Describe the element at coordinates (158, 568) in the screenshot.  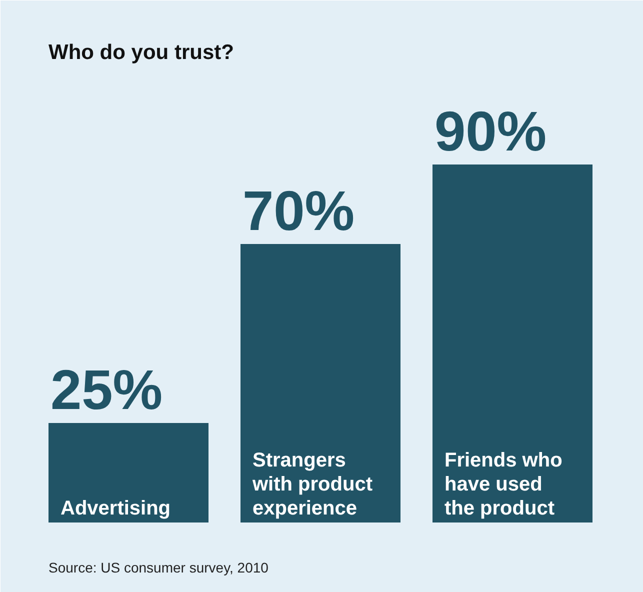
I see `source-note: Source: US consumer survey, 2010` at that location.